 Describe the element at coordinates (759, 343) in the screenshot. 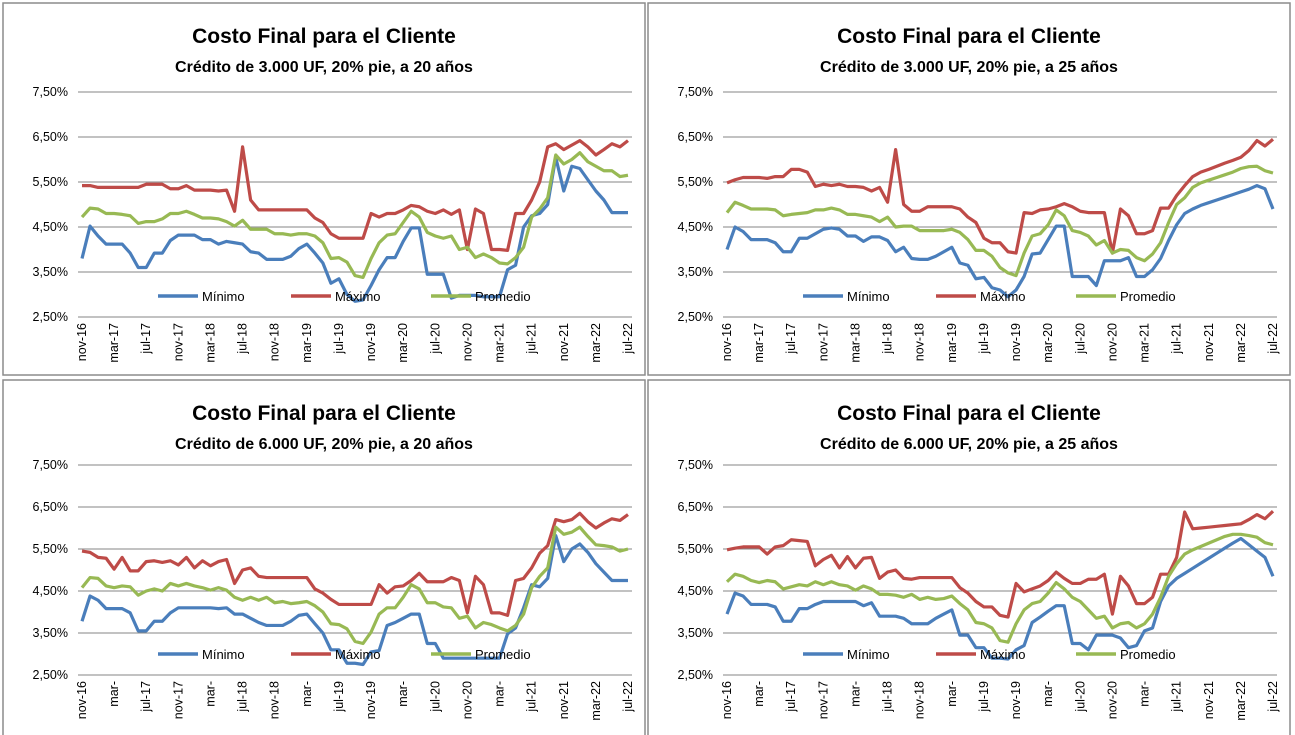

I see `x-tick-label: mar-17` at that location.